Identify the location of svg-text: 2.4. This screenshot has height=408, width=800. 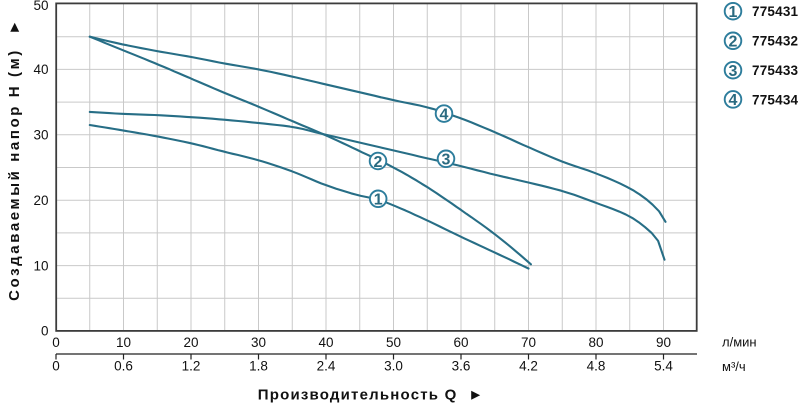
(326, 365).